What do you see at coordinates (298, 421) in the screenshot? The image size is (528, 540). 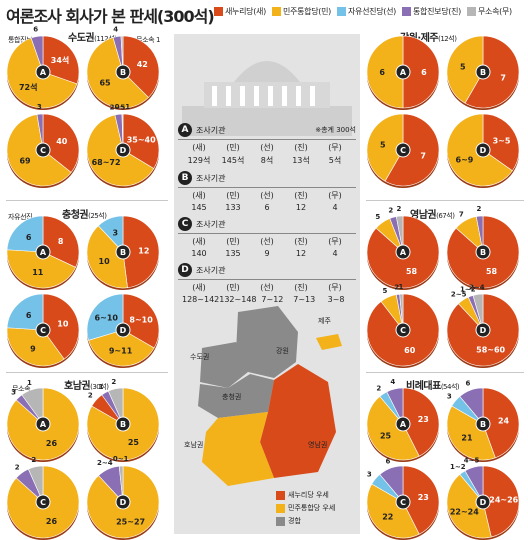 I see `map-region-yeongnam` at bounding box center [298, 421].